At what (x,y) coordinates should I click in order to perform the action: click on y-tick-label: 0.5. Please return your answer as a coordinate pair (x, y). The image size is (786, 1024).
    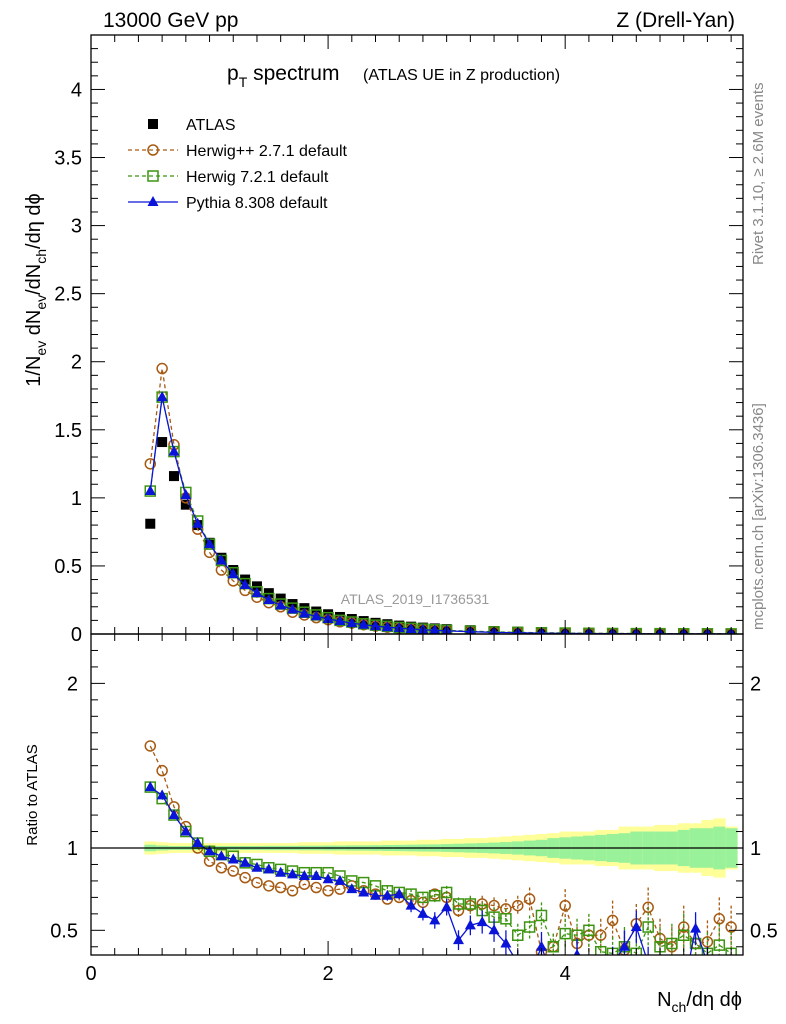
    Looking at the image, I should click on (68, 567).